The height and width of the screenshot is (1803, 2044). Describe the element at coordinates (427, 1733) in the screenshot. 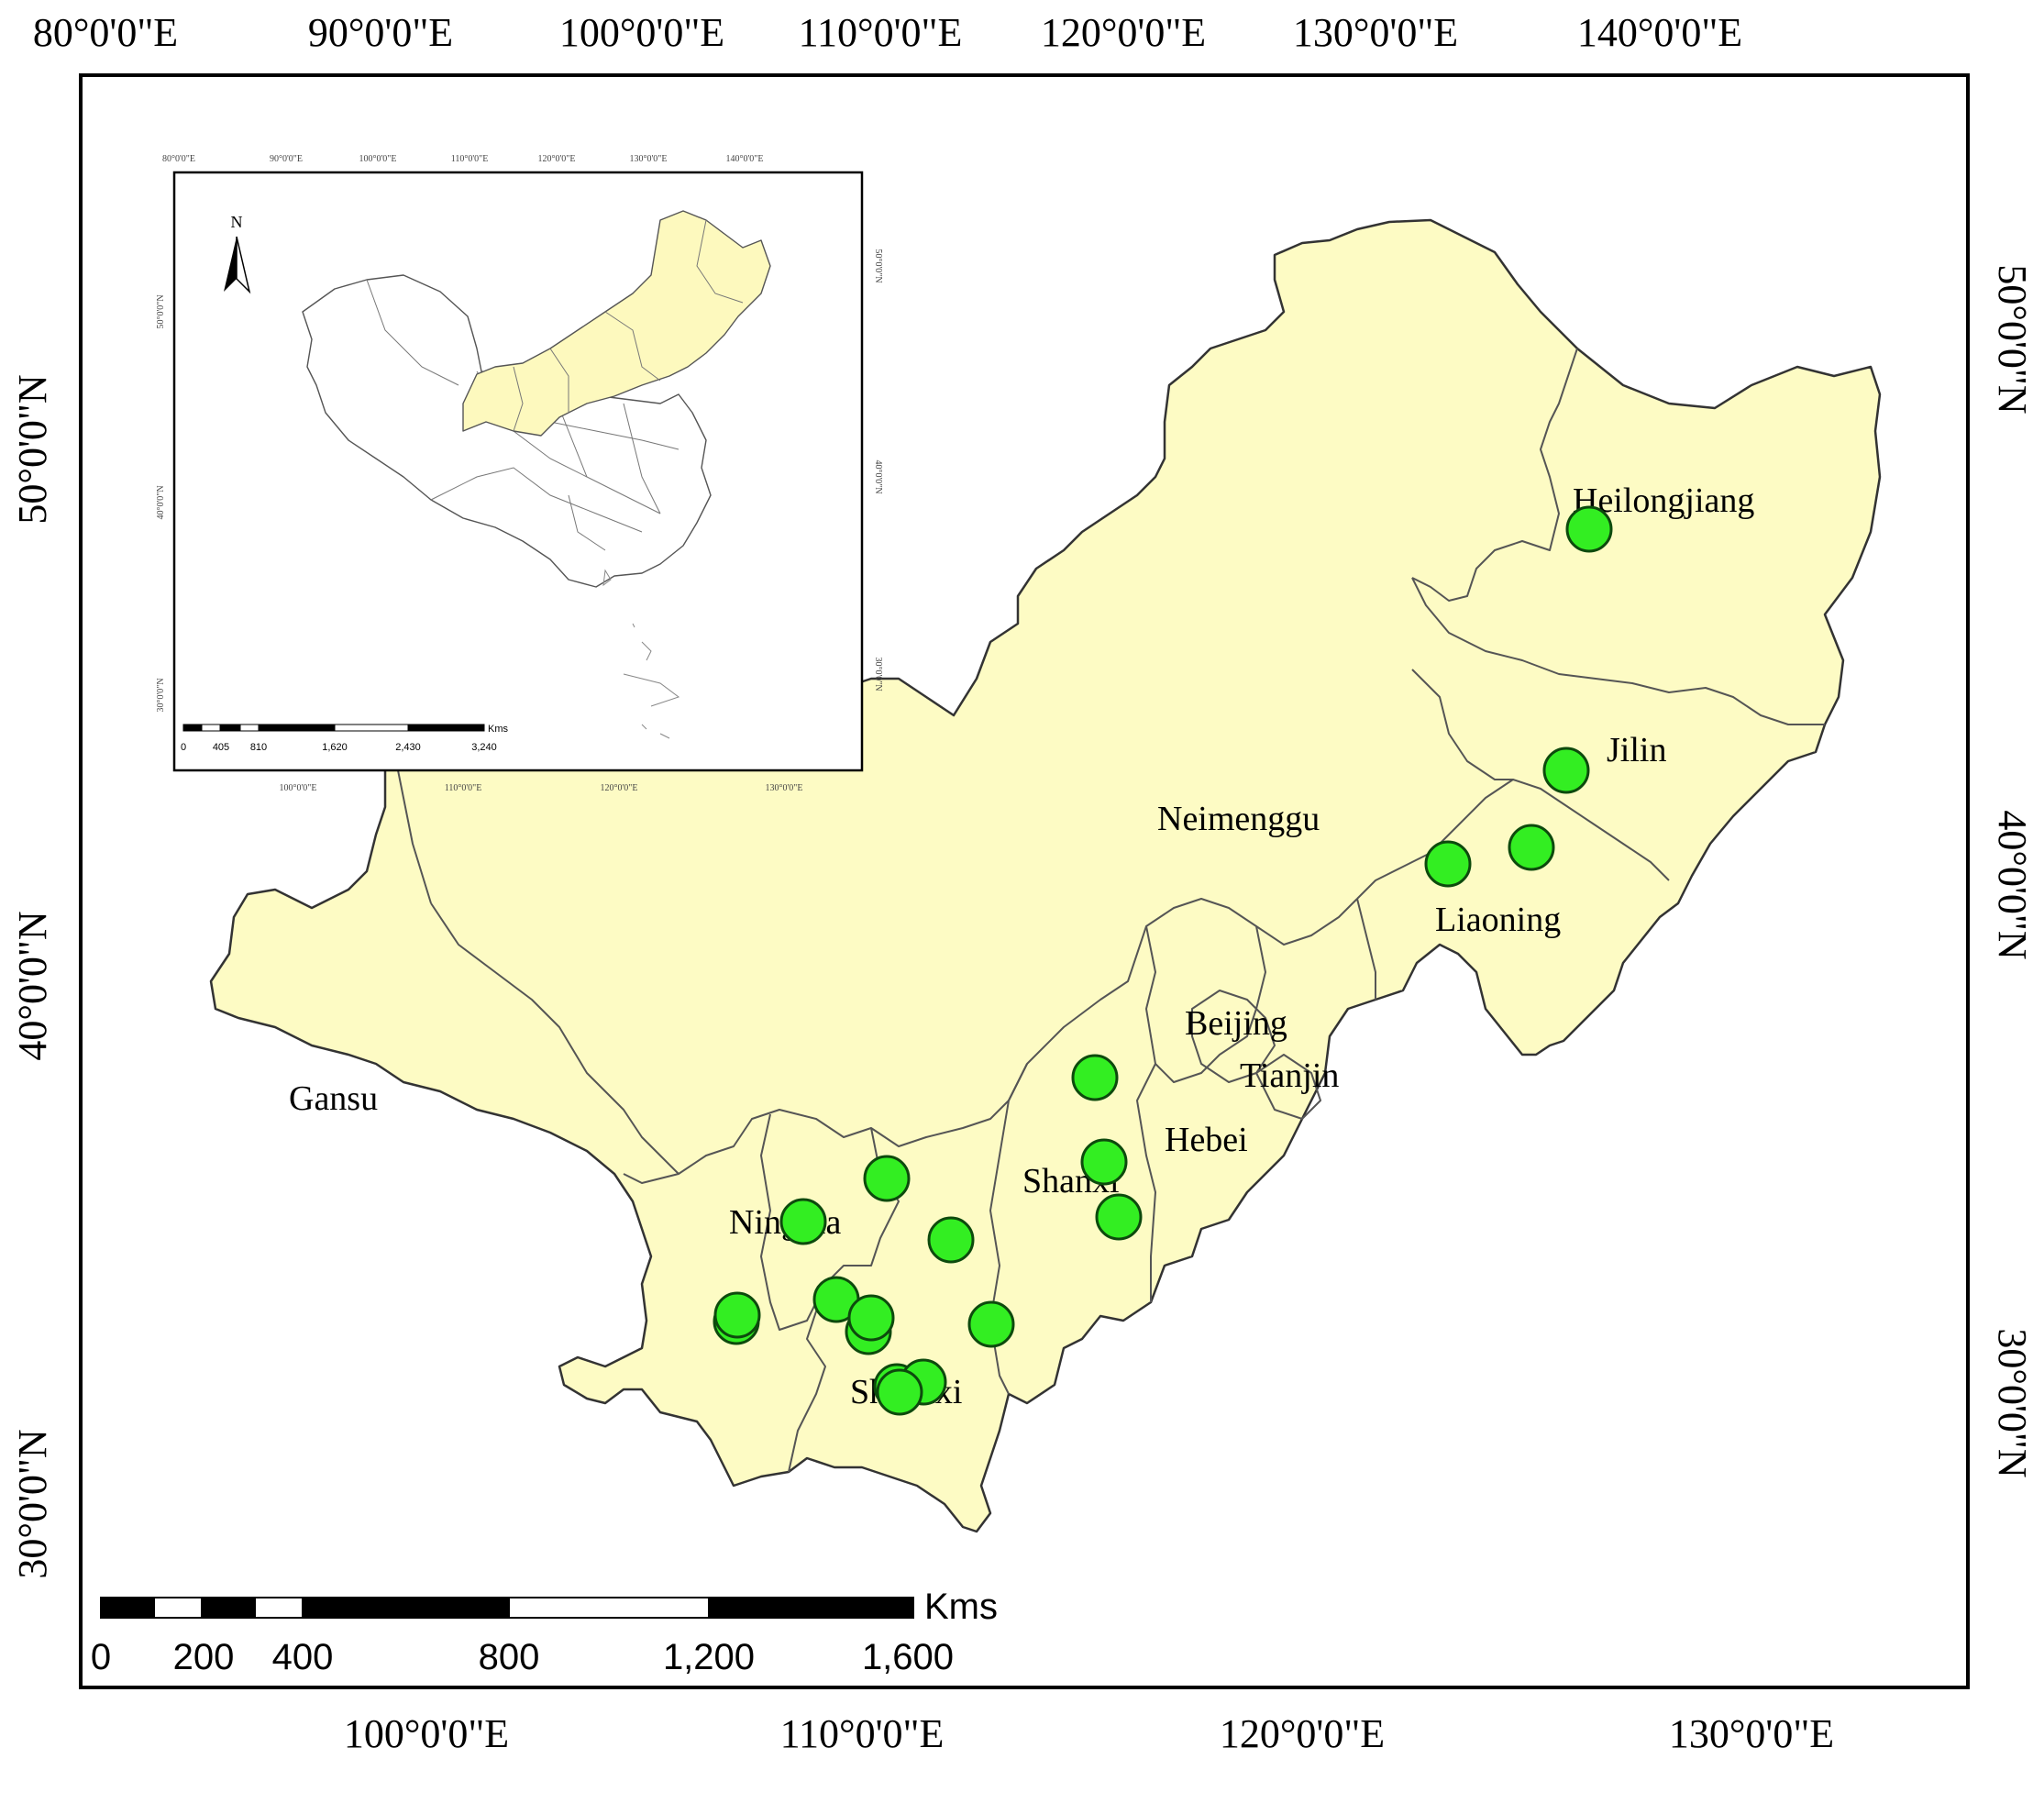

I see `bottom-lon-label: 100°0'0"E` at that location.